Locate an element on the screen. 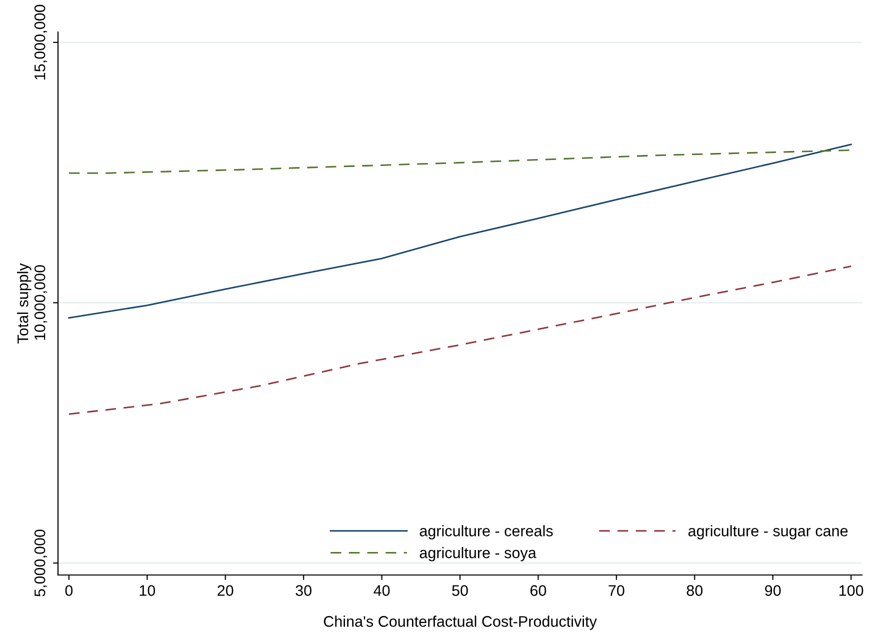 This screenshot has height=639, width=869. x-tick-label: 30 is located at coordinates (304, 590).